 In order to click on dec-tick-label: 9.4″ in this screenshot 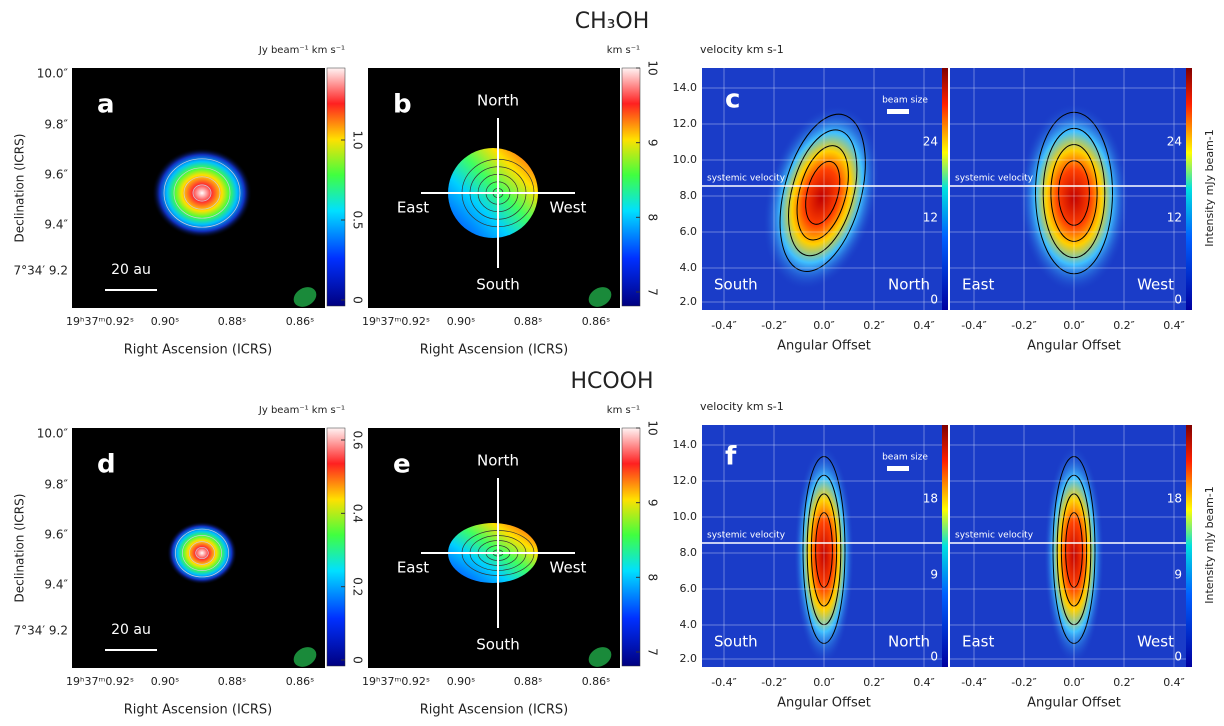, I will do `click(56, 225)`.